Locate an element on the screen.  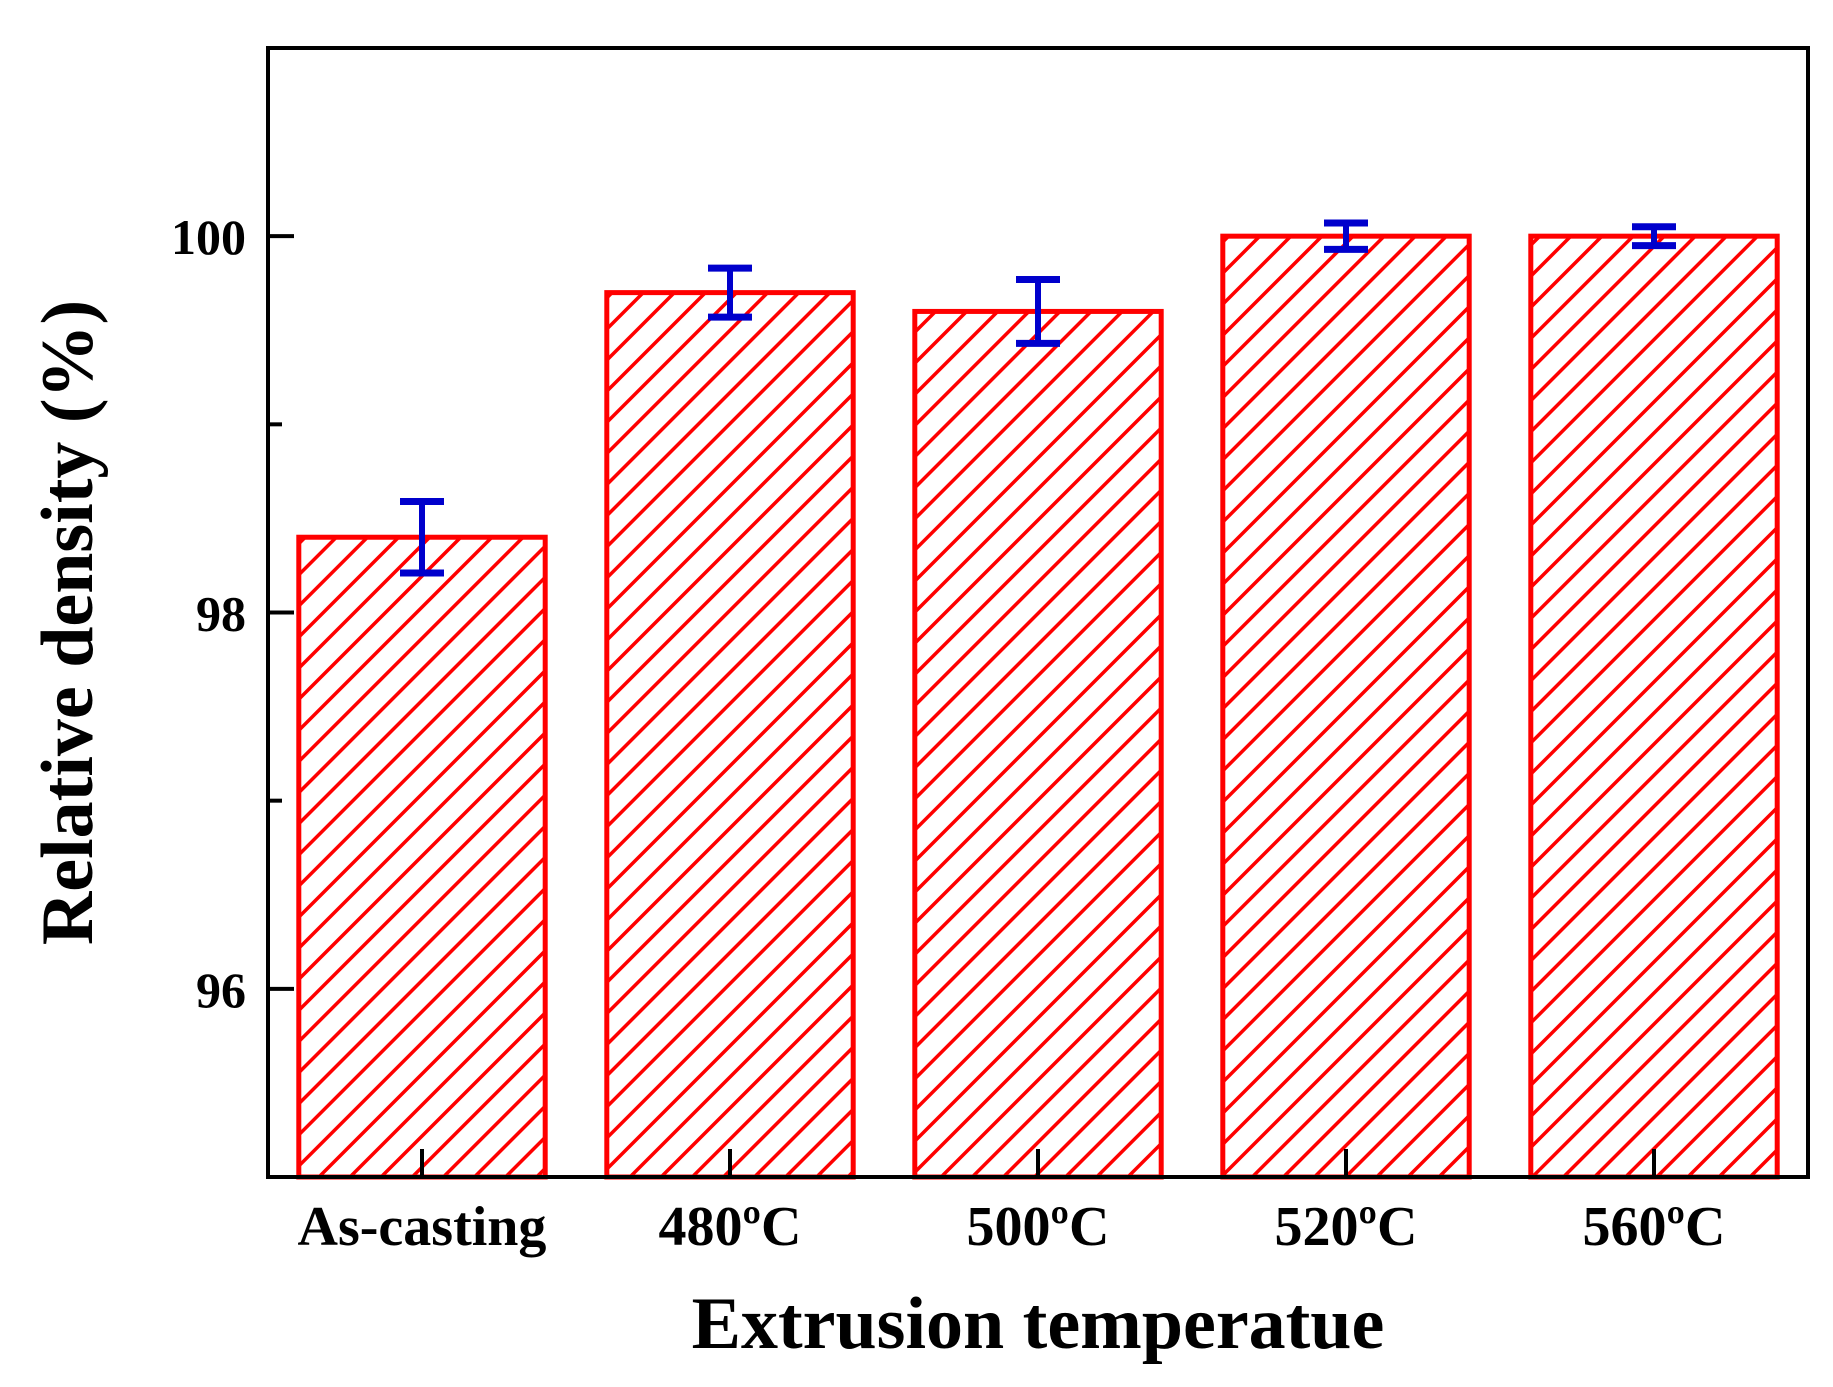
x-tick-label-2: 500ºC is located at coordinates (1038, 1227).